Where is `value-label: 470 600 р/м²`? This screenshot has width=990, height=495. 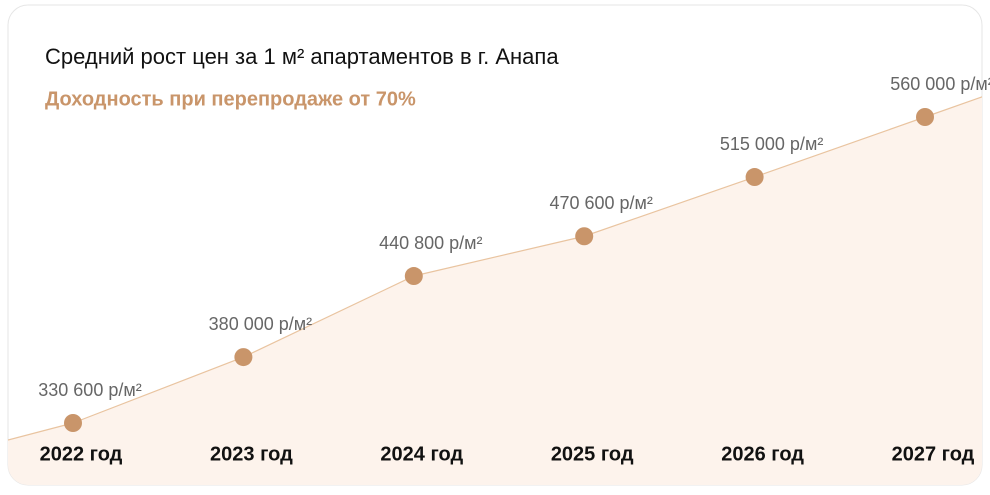
value-label: 470 600 р/м² is located at coordinates (600, 203).